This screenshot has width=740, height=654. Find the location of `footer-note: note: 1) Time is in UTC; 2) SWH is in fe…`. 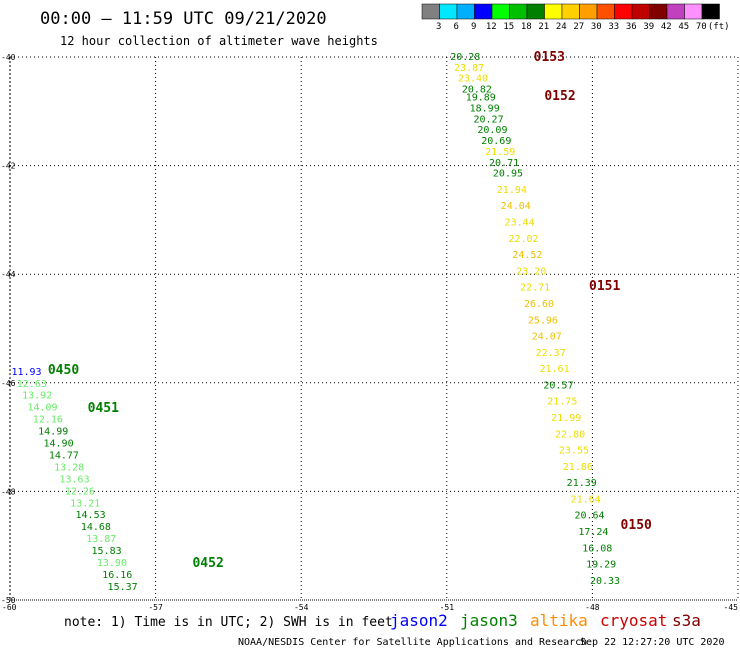

footer-note: note: 1) Time is in UTC; 2) SWH is in fe… is located at coordinates (228, 622).